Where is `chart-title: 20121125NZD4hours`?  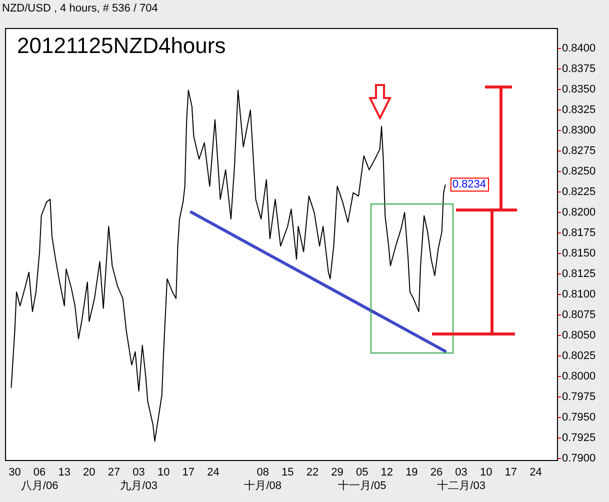
chart-title: 20121125NZD4hours is located at coordinates (121, 45).